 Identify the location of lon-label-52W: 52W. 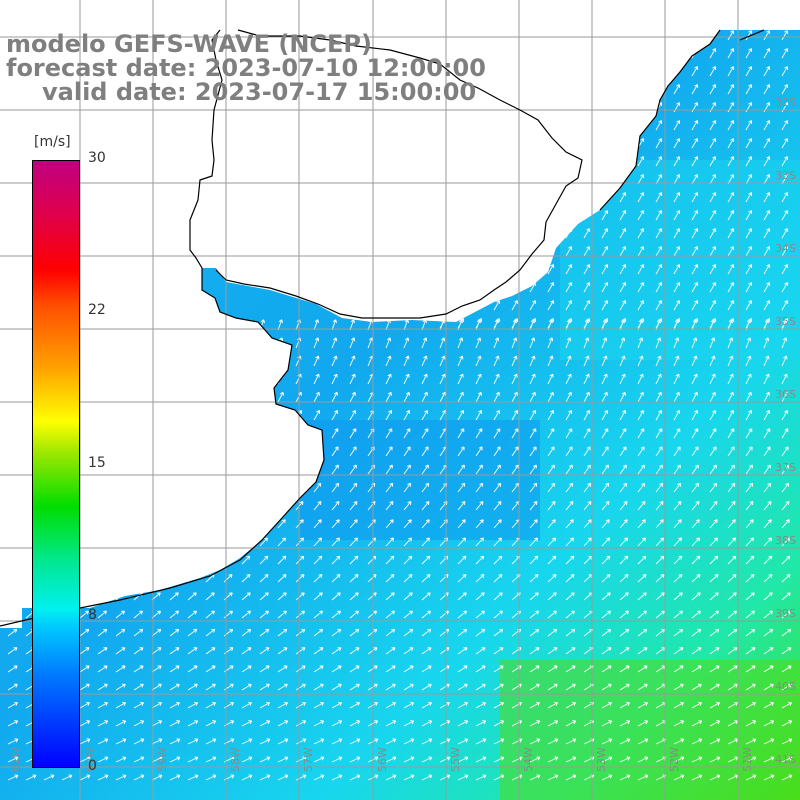
(674, 759).